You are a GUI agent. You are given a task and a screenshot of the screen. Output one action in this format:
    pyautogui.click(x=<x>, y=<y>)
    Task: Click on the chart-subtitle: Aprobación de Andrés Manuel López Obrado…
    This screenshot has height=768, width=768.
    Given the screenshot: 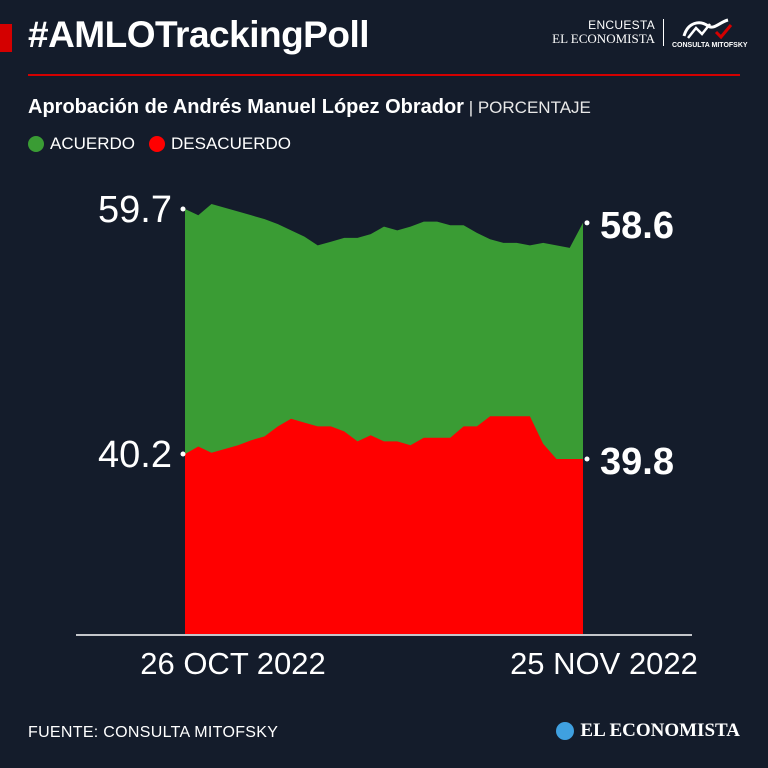 What is the action you would take?
    pyautogui.click(x=309, y=107)
    